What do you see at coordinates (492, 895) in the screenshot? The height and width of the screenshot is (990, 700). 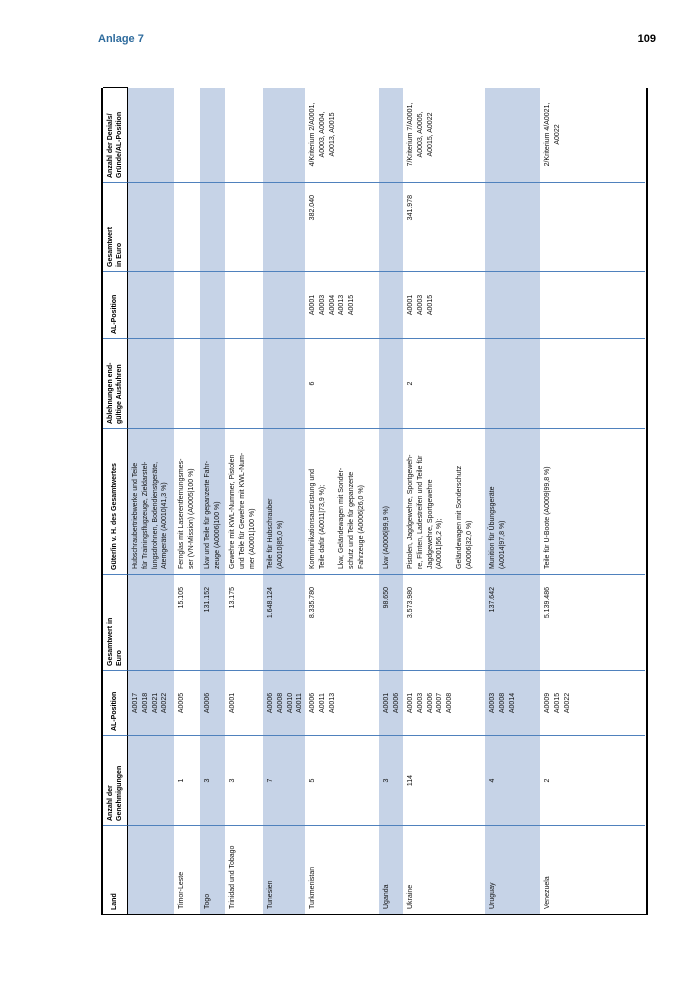 I see `cell-land: Uruguay` at bounding box center [492, 895].